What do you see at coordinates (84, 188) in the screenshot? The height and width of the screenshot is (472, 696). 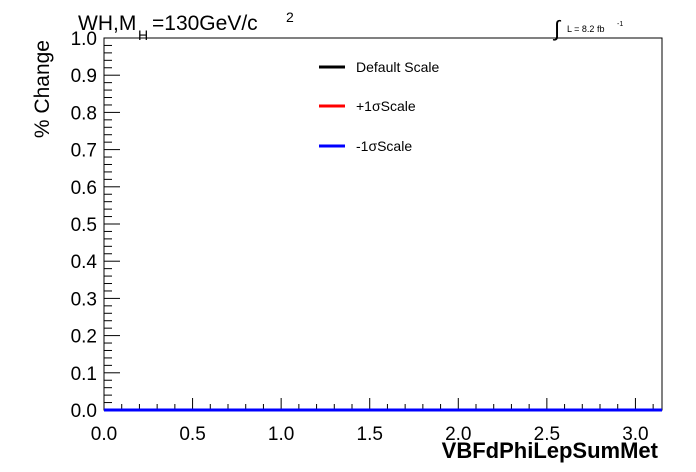 I see `y-tick-label: 0.6` at bounding box center [84, 188].